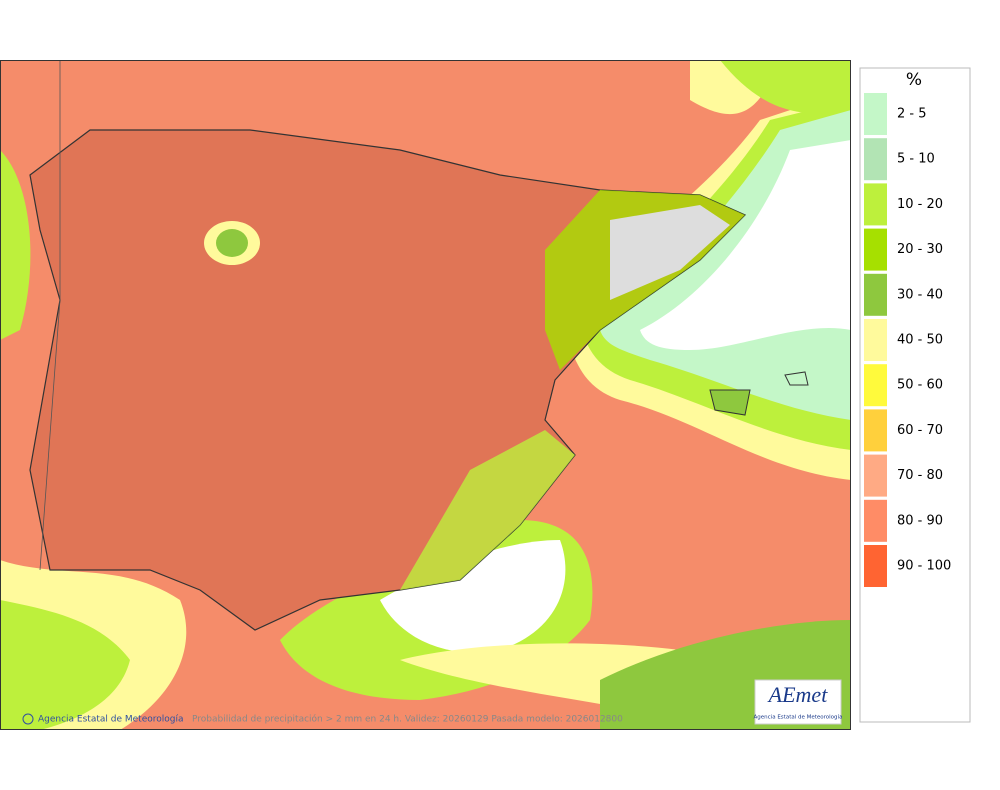 Image resolution: width=1000 pixels, height=790 pixels. Describe the element at coordinates (111, 720) in the screenshot. I see `credit: Agencia Estatal de Meteorología` at that location.